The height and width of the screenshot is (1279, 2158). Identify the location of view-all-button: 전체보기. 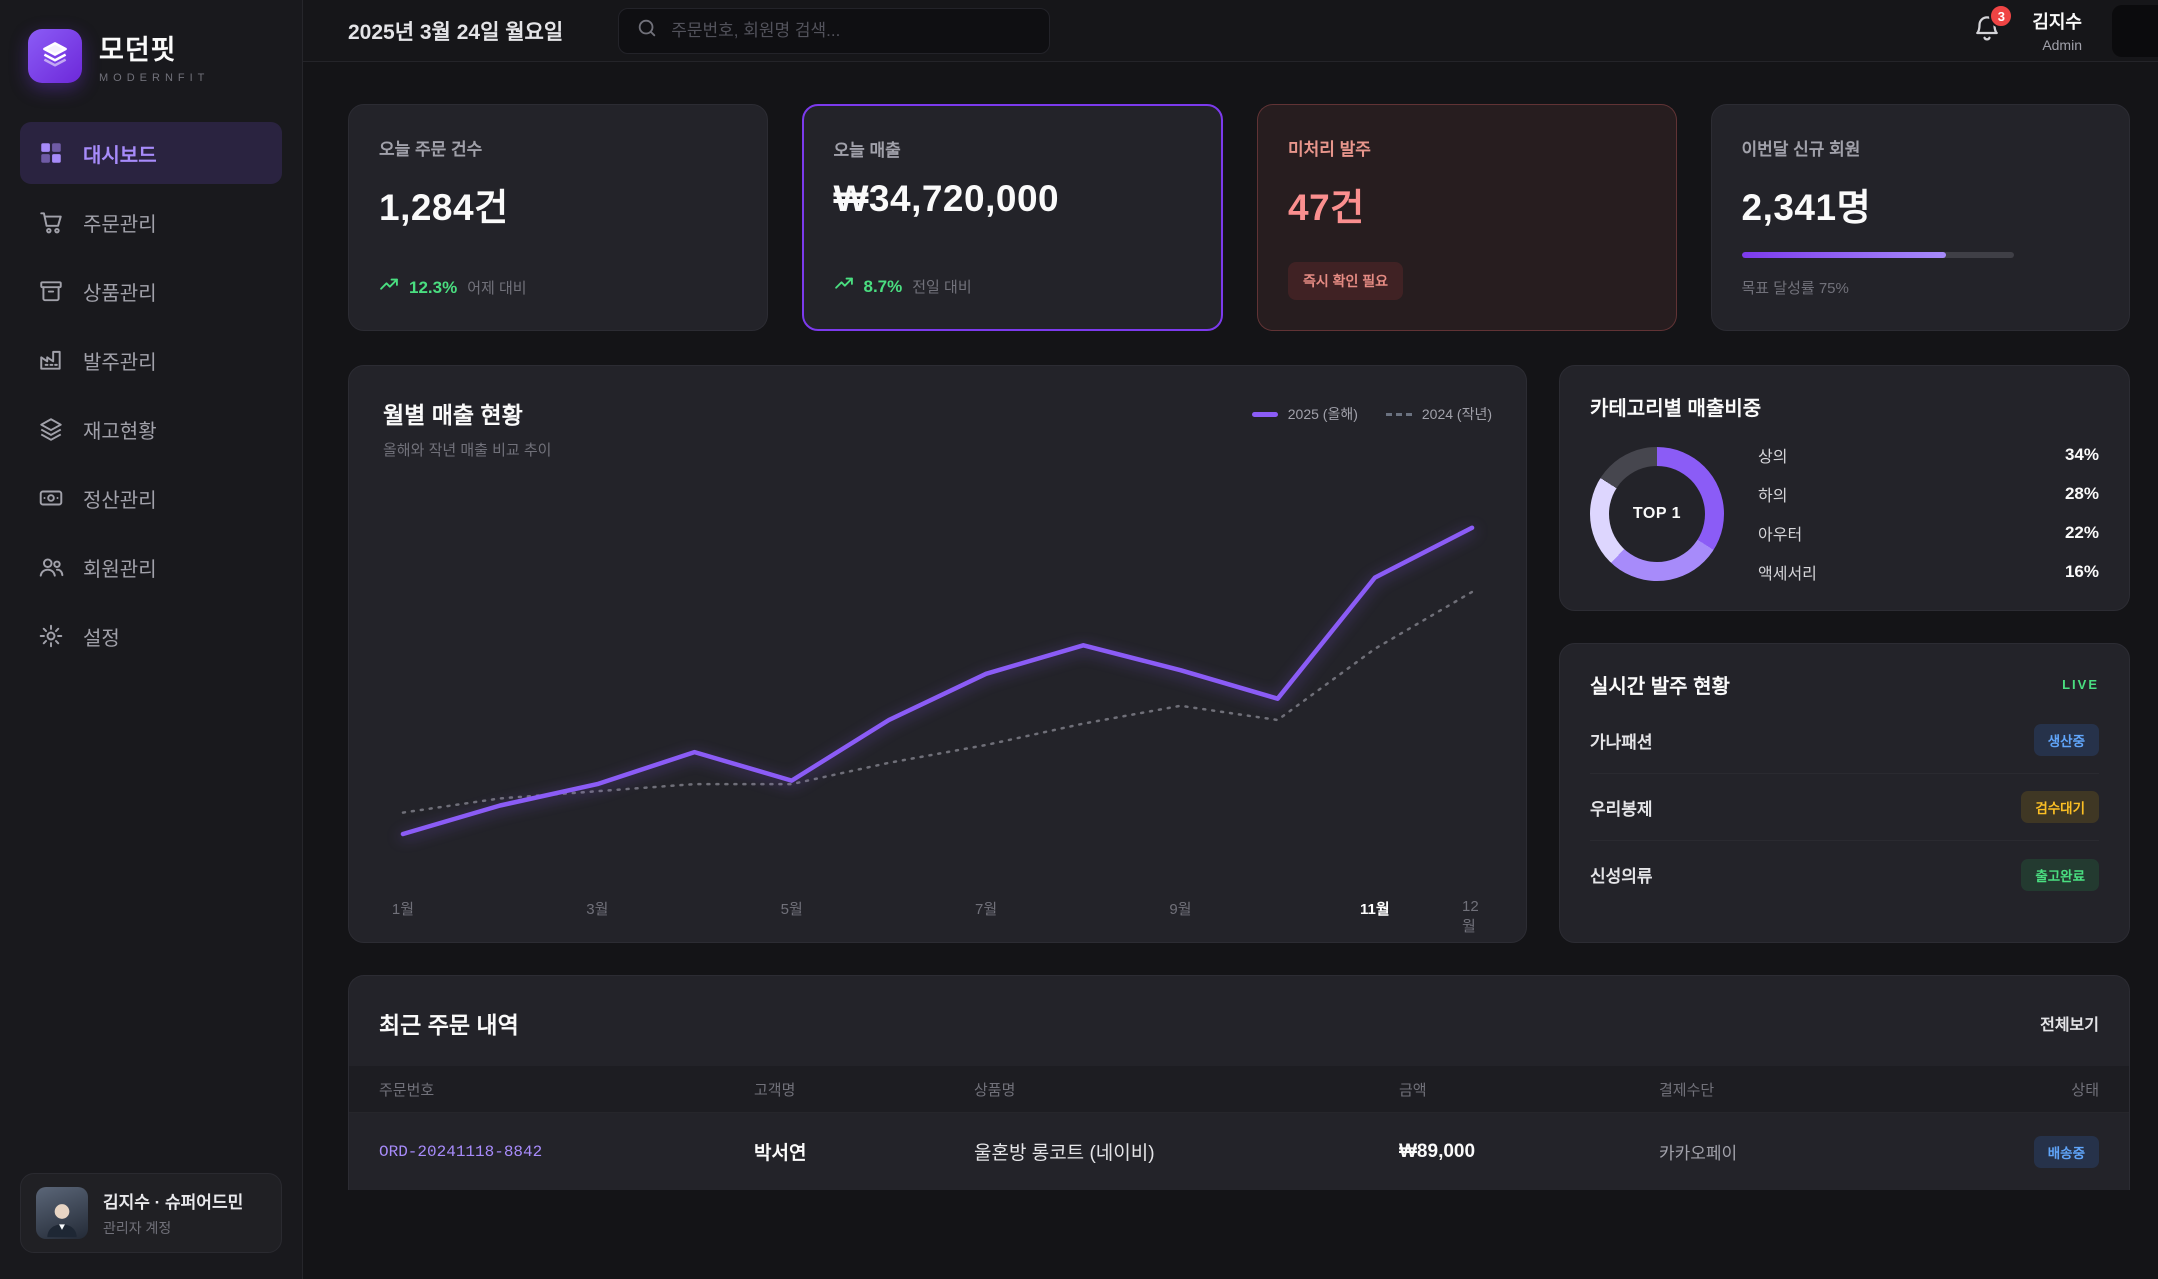
(2069, 1025).